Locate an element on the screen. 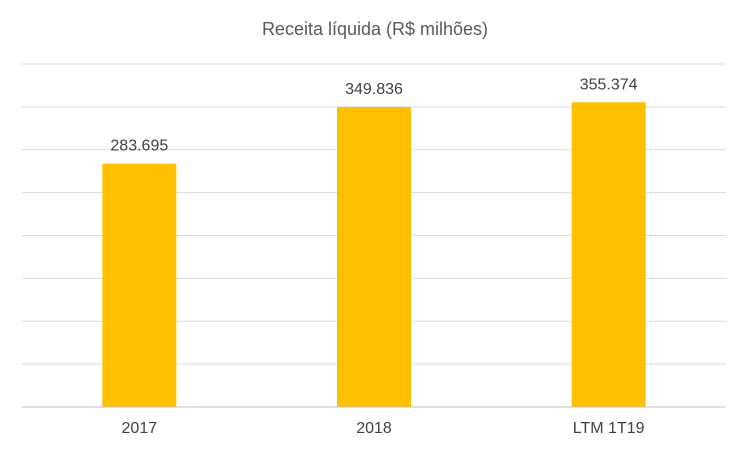 This screenshot has height=449, width=750. x-tick-label: 2018 is located at coordinates (374, 428).